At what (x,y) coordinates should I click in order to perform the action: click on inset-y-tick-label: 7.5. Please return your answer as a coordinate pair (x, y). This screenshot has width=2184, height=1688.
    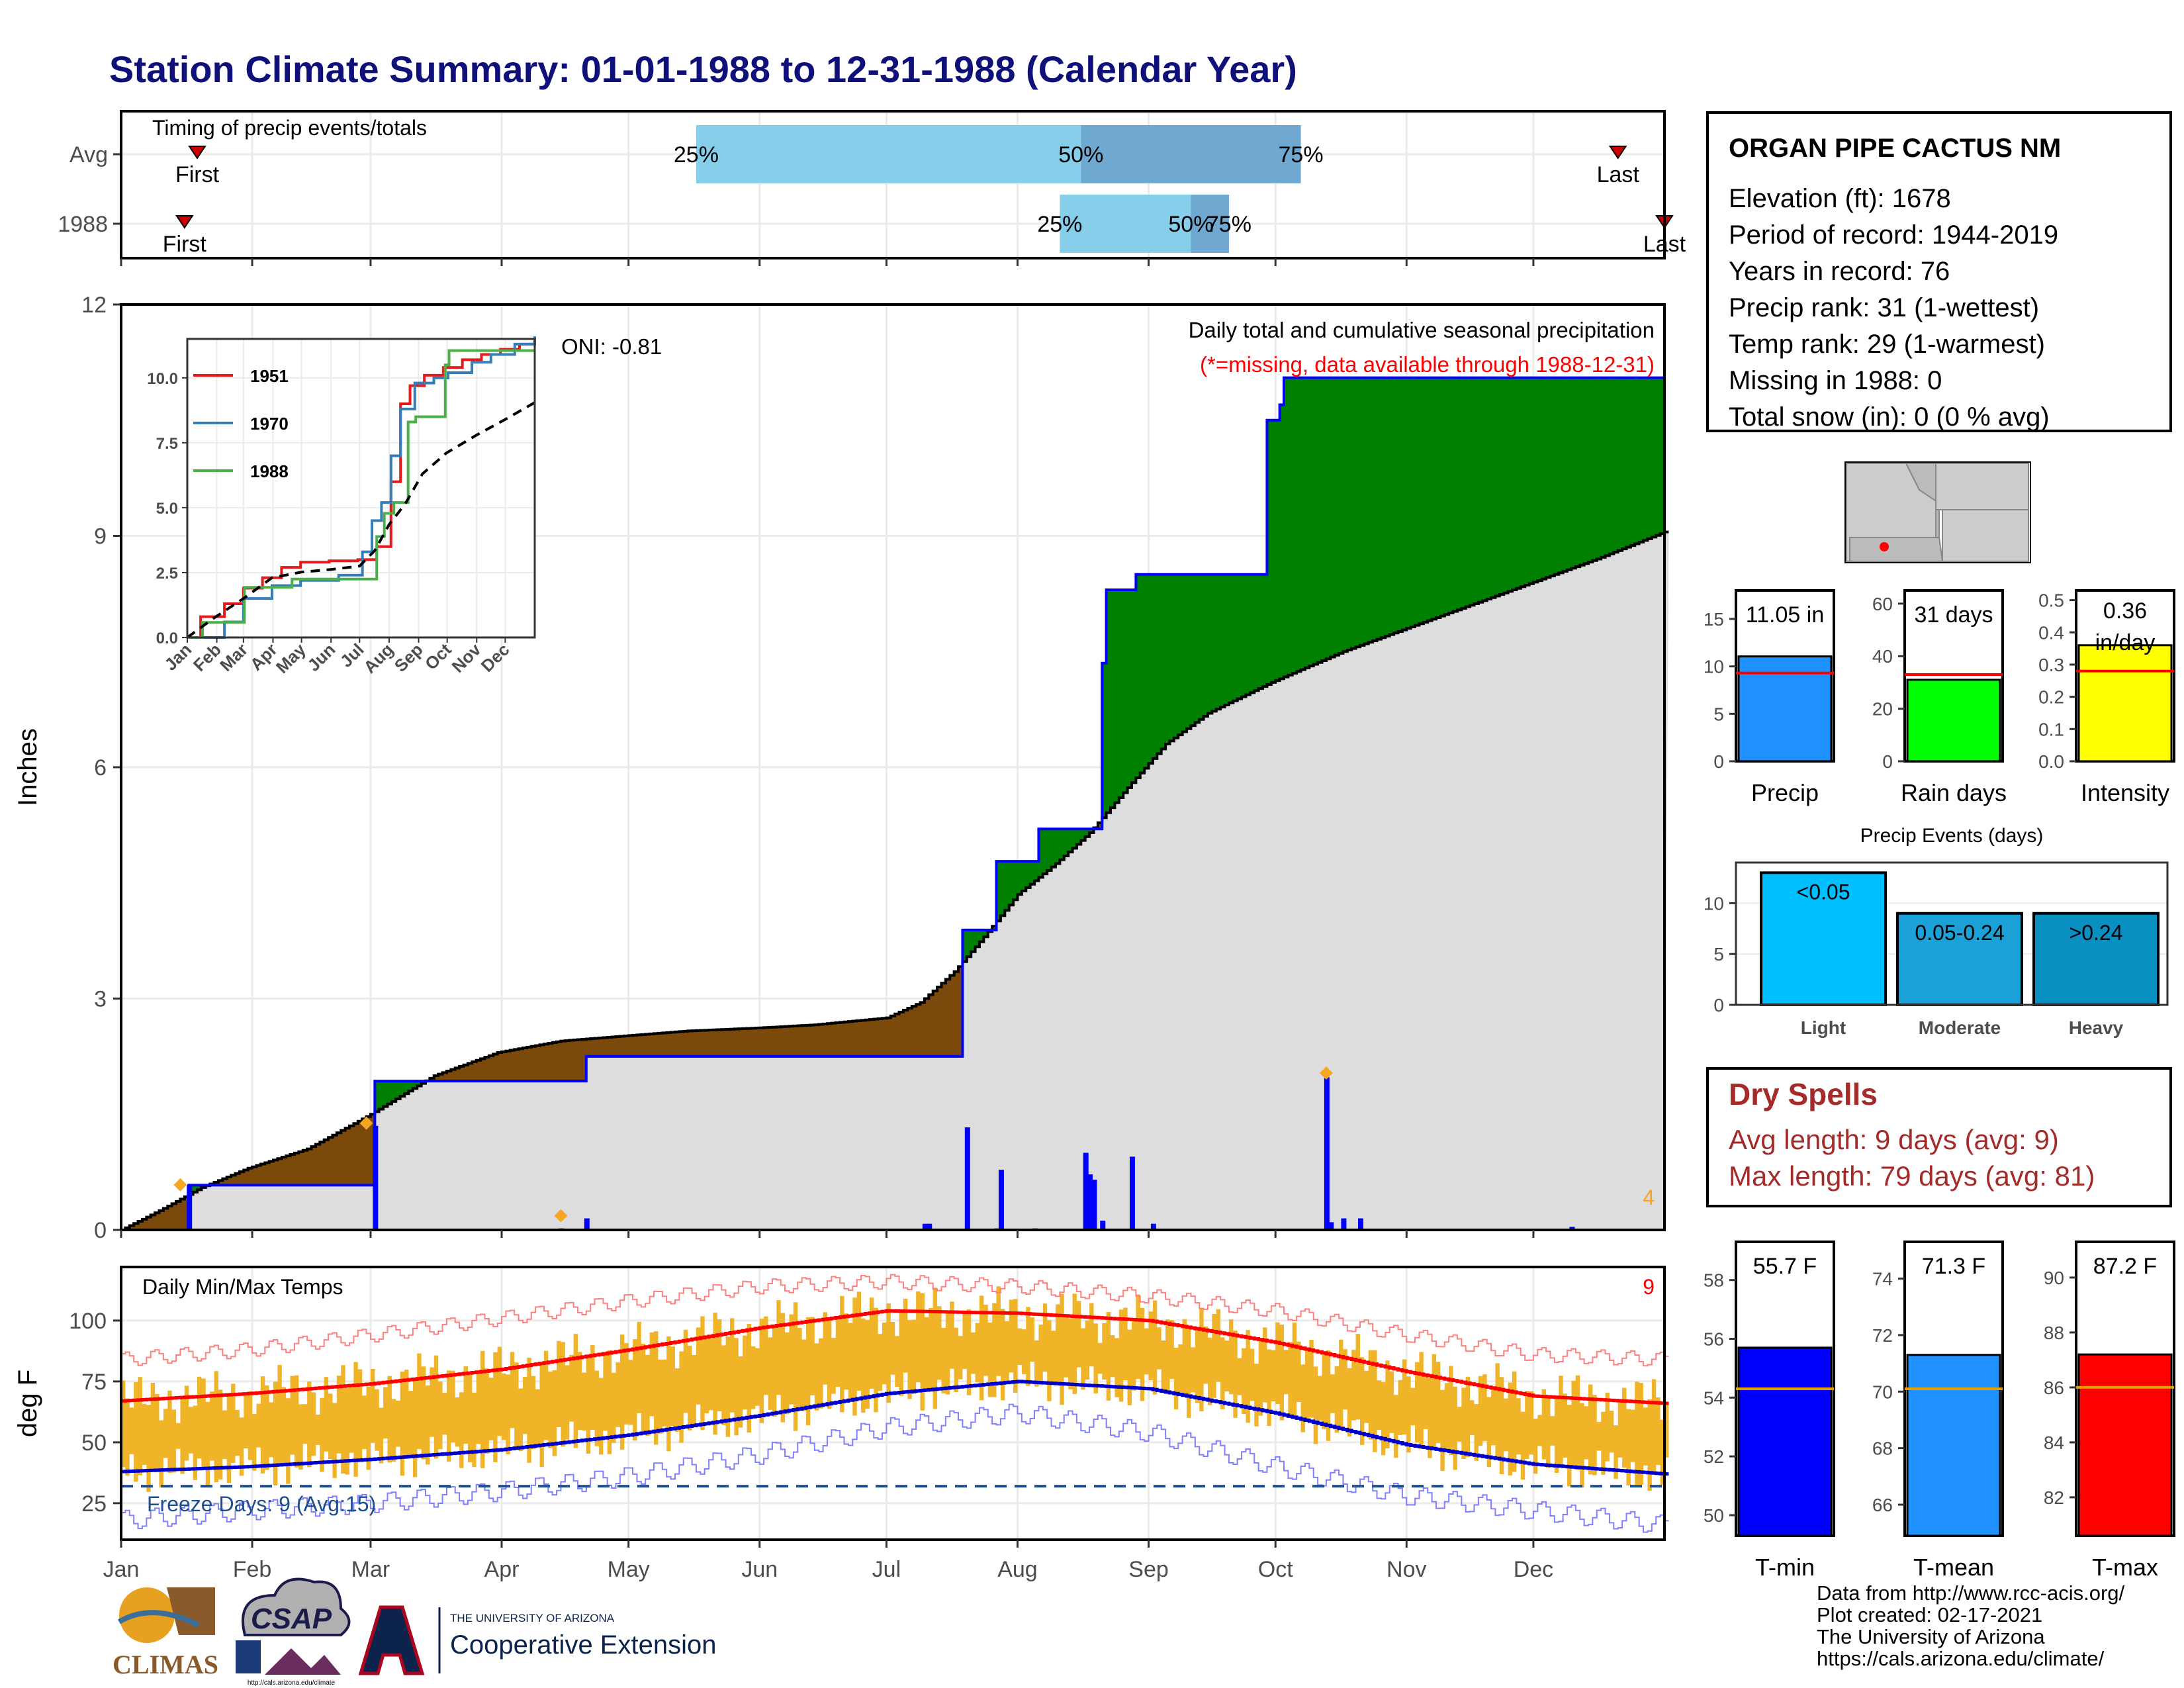
    Looking at the image, I should click on (167, 444).